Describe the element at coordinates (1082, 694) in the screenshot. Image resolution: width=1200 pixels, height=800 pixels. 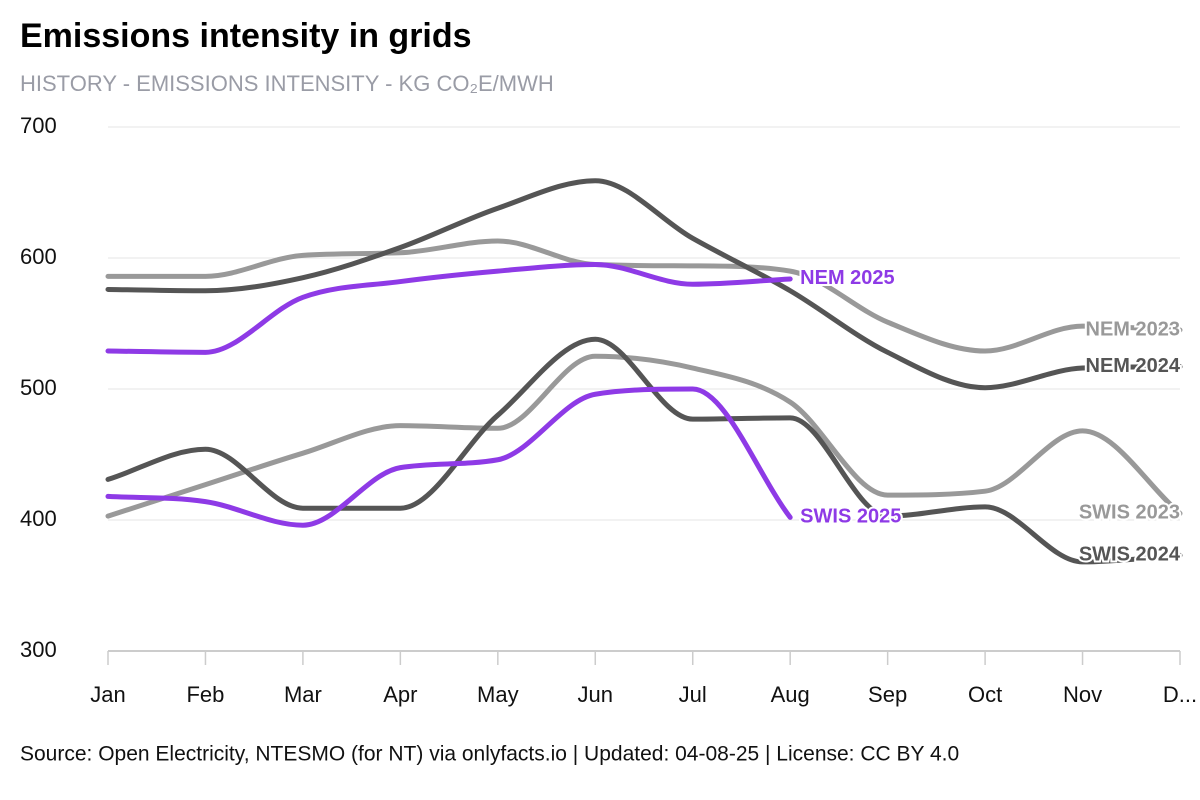
I see `x-tick-label: Nov` at that location.